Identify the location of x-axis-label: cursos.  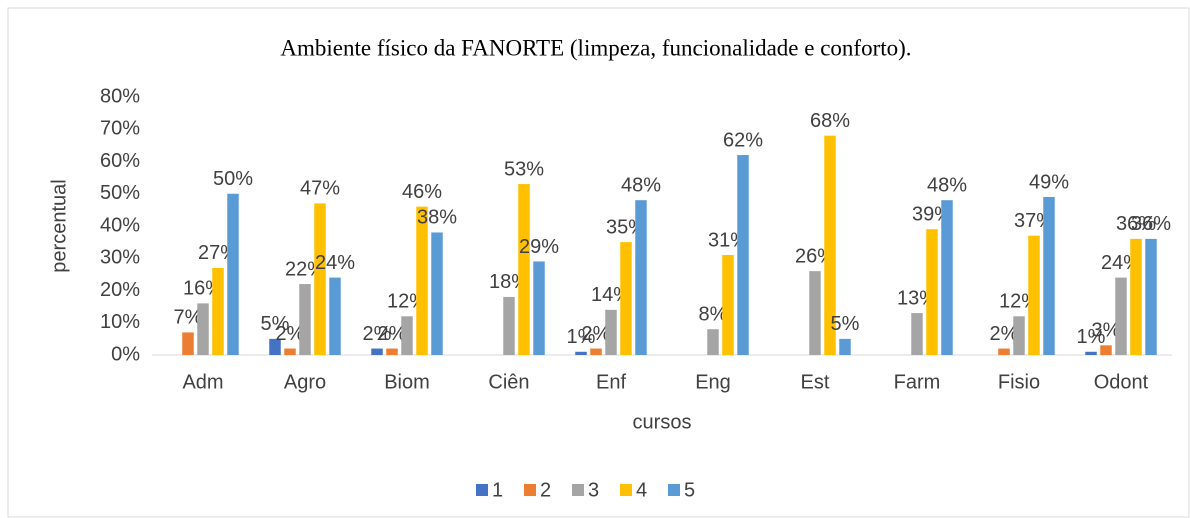
(662, 422).